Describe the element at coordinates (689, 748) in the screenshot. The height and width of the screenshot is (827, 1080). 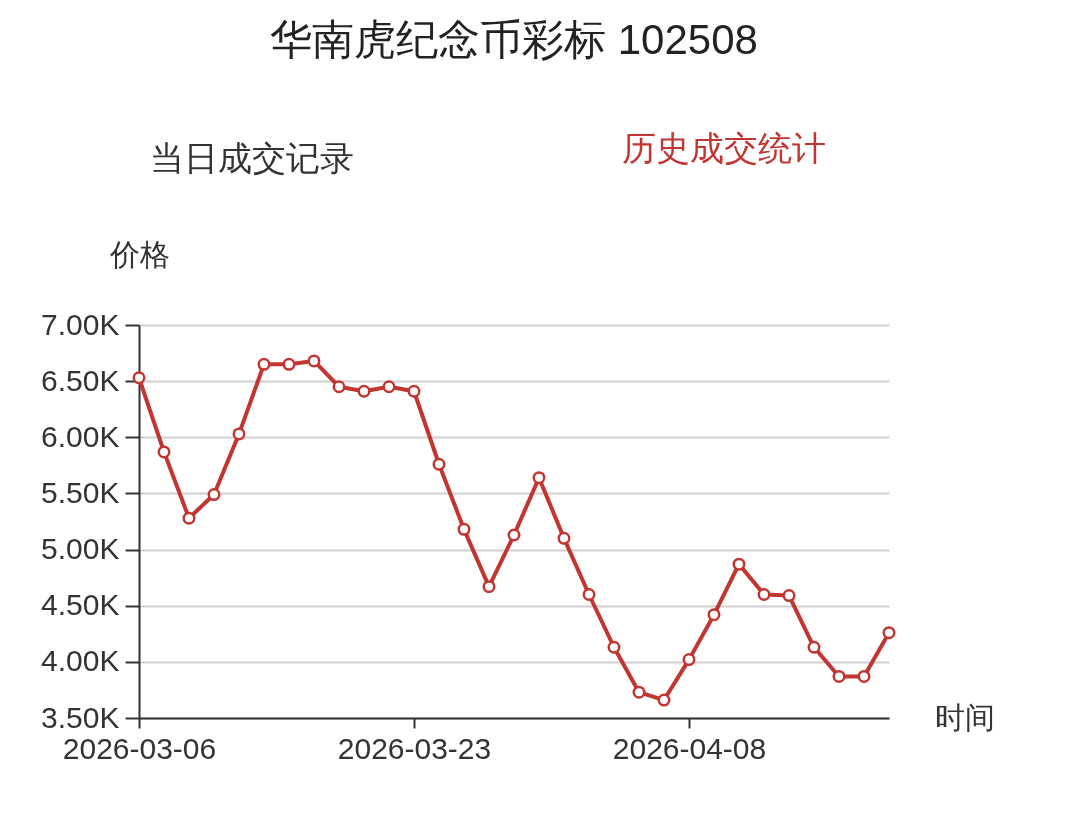
I see `x-tick-label: 2026-04-08` at that location.